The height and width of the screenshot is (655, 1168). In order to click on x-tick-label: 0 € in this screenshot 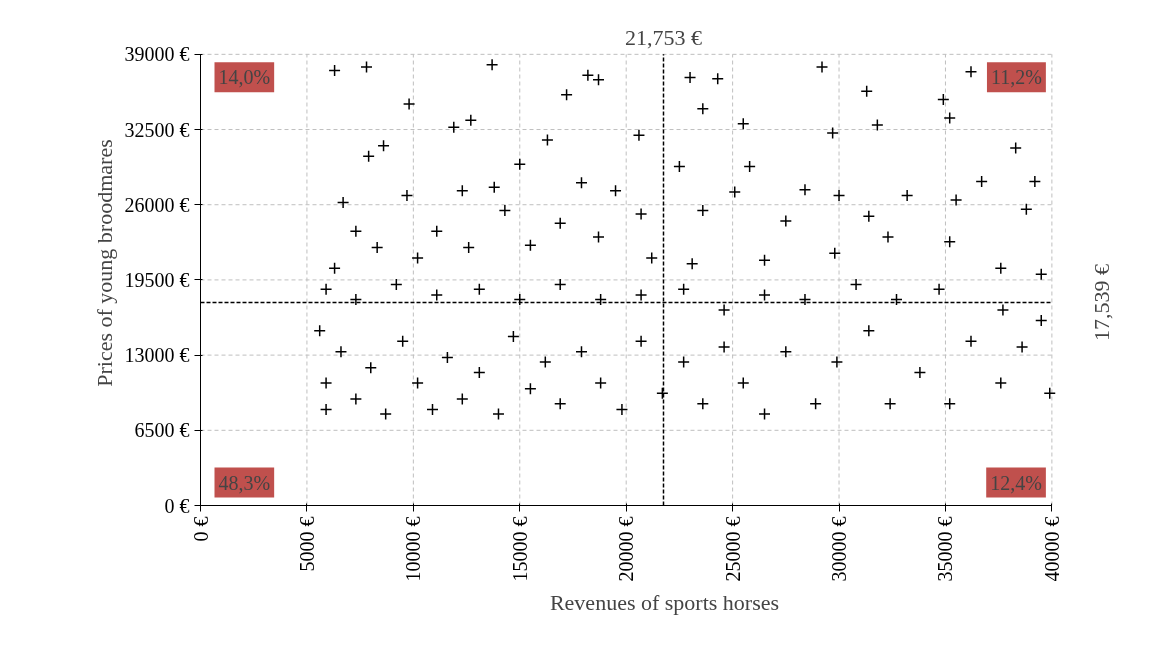, I will do `click(200, 529)`.